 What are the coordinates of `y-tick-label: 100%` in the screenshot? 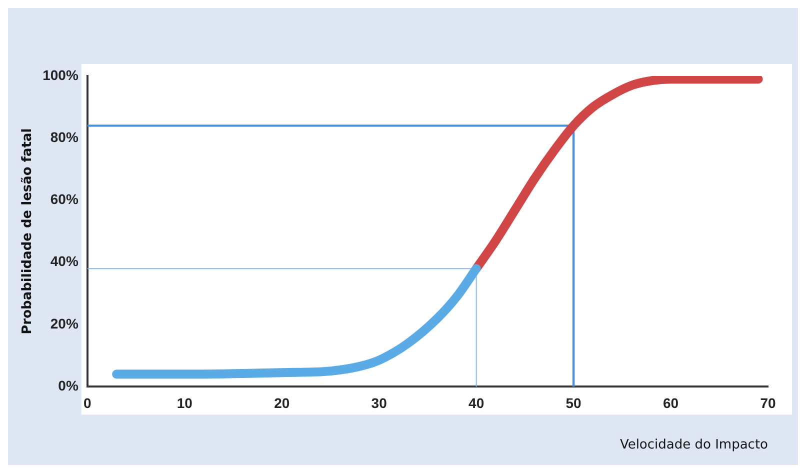 It's located at (60, 74).